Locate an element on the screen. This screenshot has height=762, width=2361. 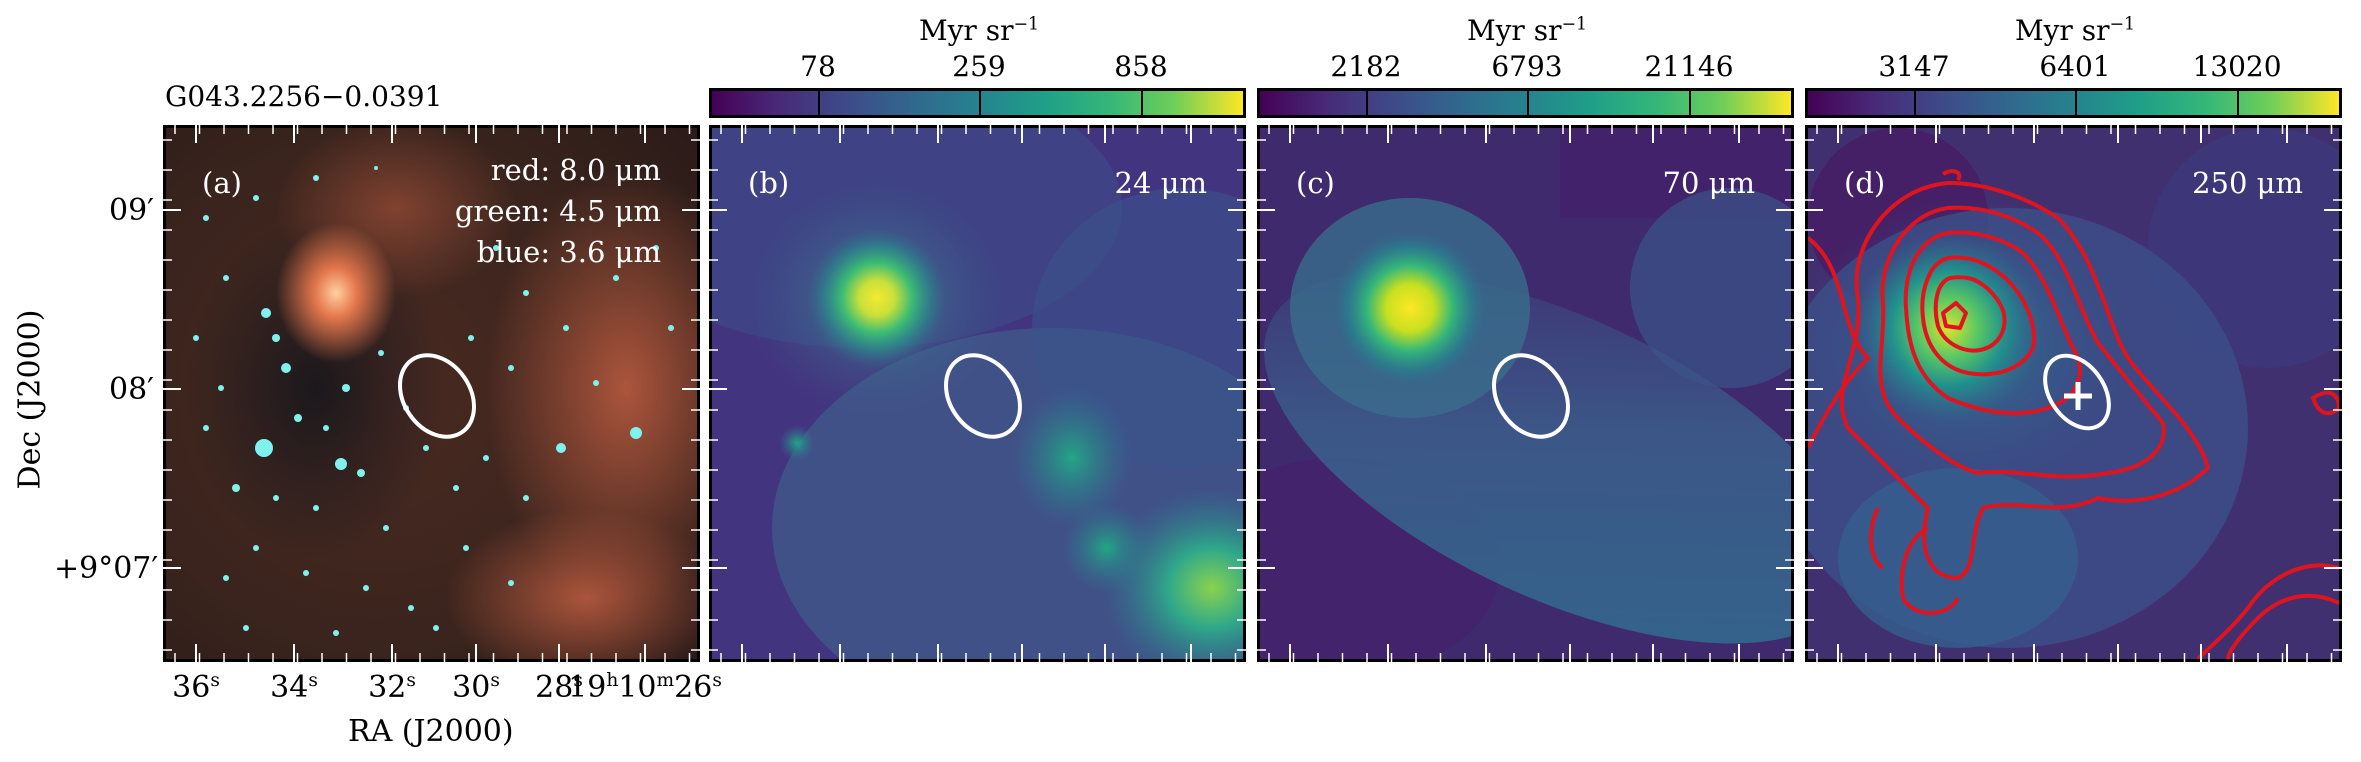
rgb-red-label: red: 8.0 μm is located at coordinates (575, 170).